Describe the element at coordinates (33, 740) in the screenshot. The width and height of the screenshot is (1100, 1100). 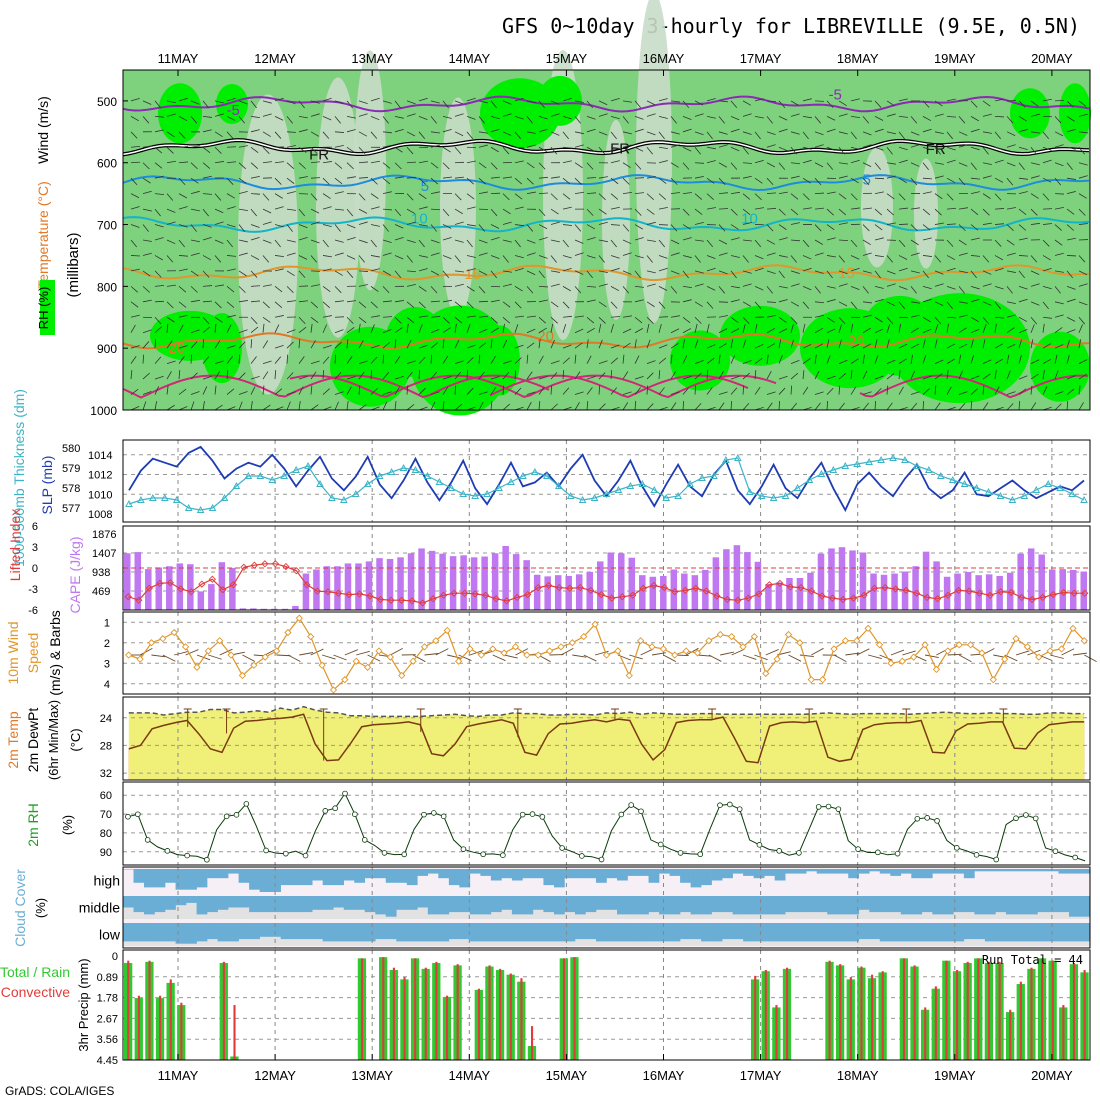
I see `temp-axis-title-2: 2m DewPt` at that location.